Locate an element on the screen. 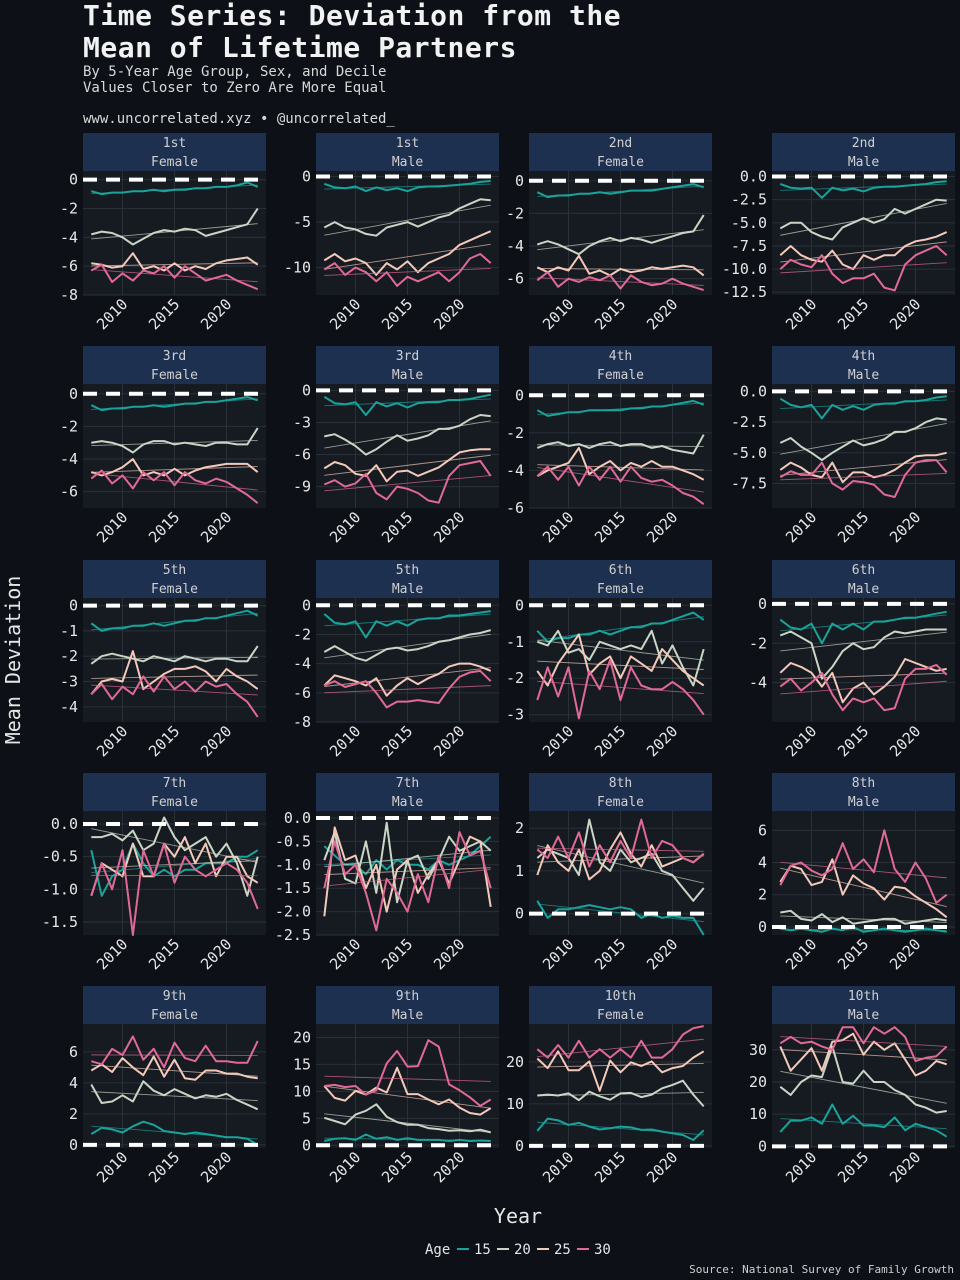  facet-panel: 8th Female 2 1 0 2010 2015 2020 is located at coordinates (613, 873).